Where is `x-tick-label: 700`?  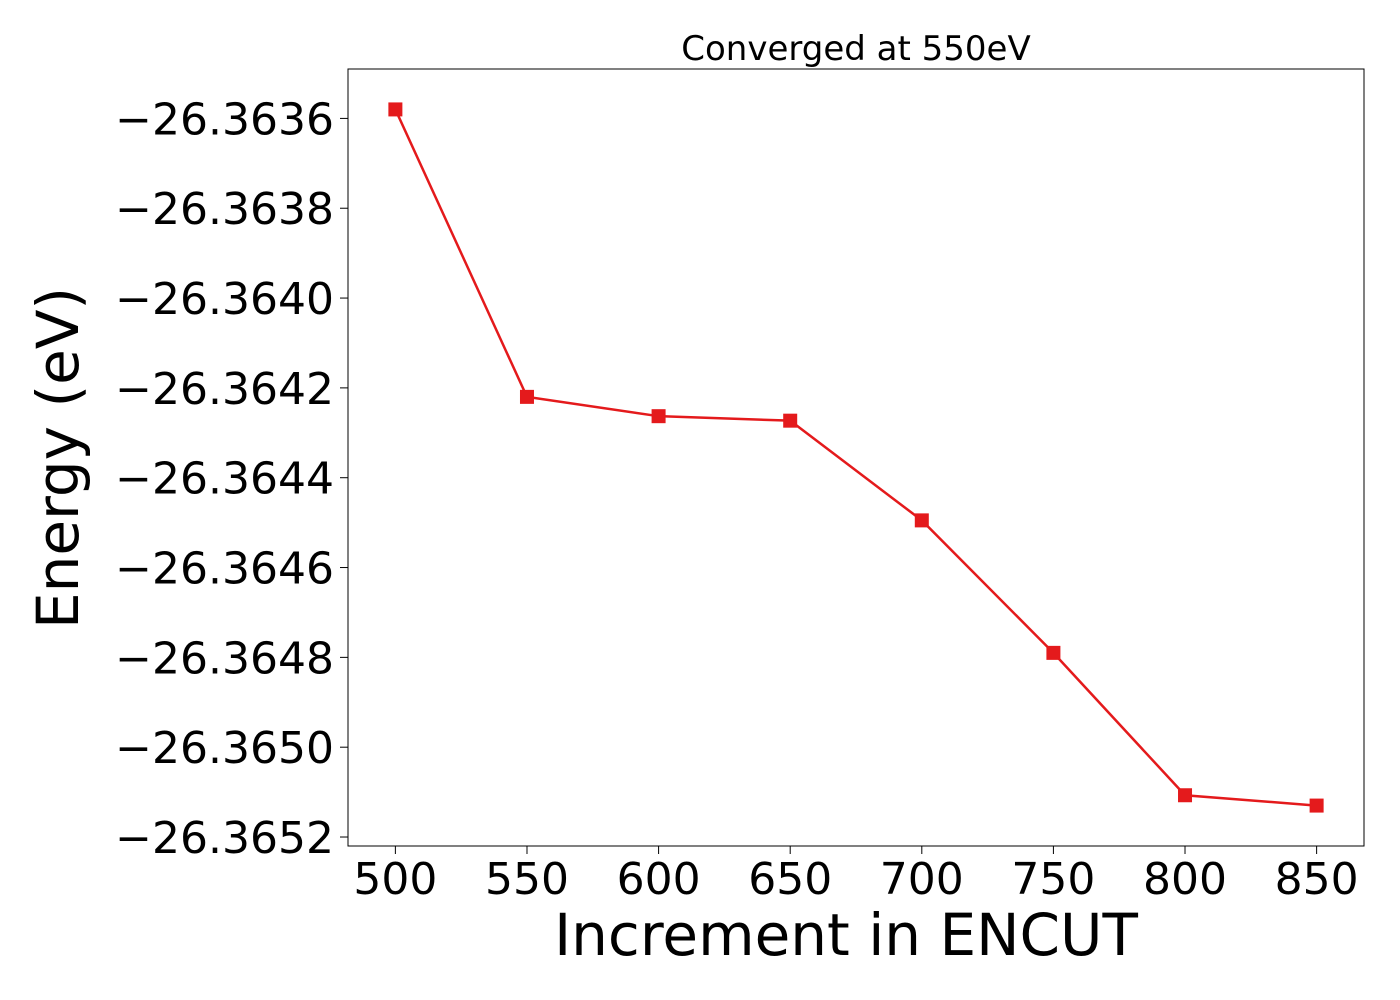 x-tick-label: 700 is located at coordinates (922, 879).